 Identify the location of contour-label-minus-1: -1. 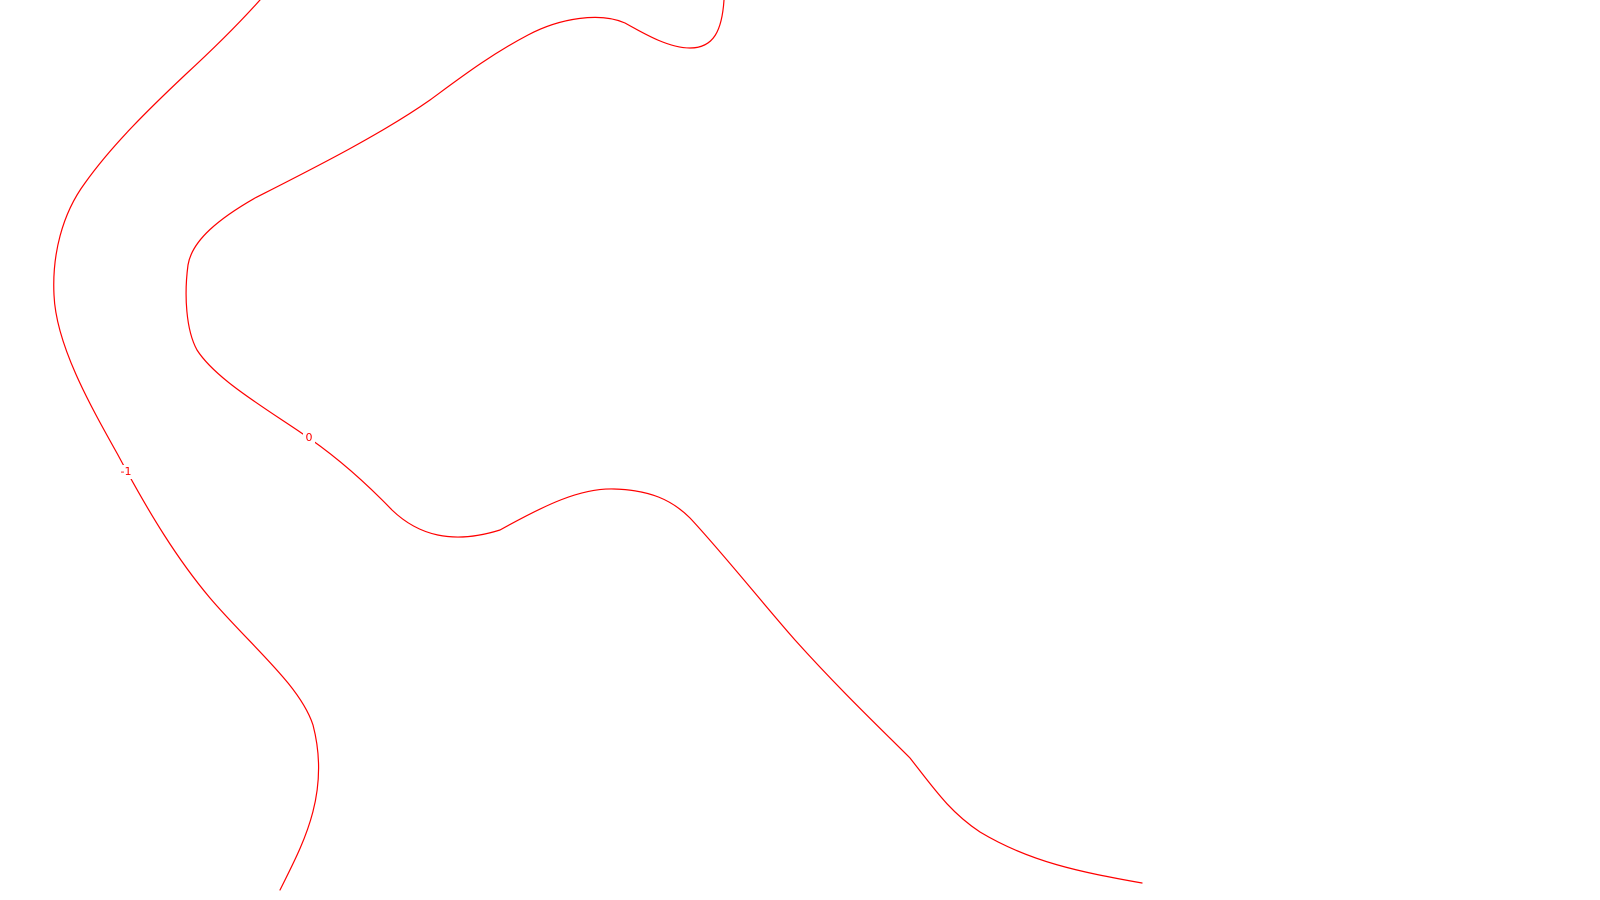
(126, 472).